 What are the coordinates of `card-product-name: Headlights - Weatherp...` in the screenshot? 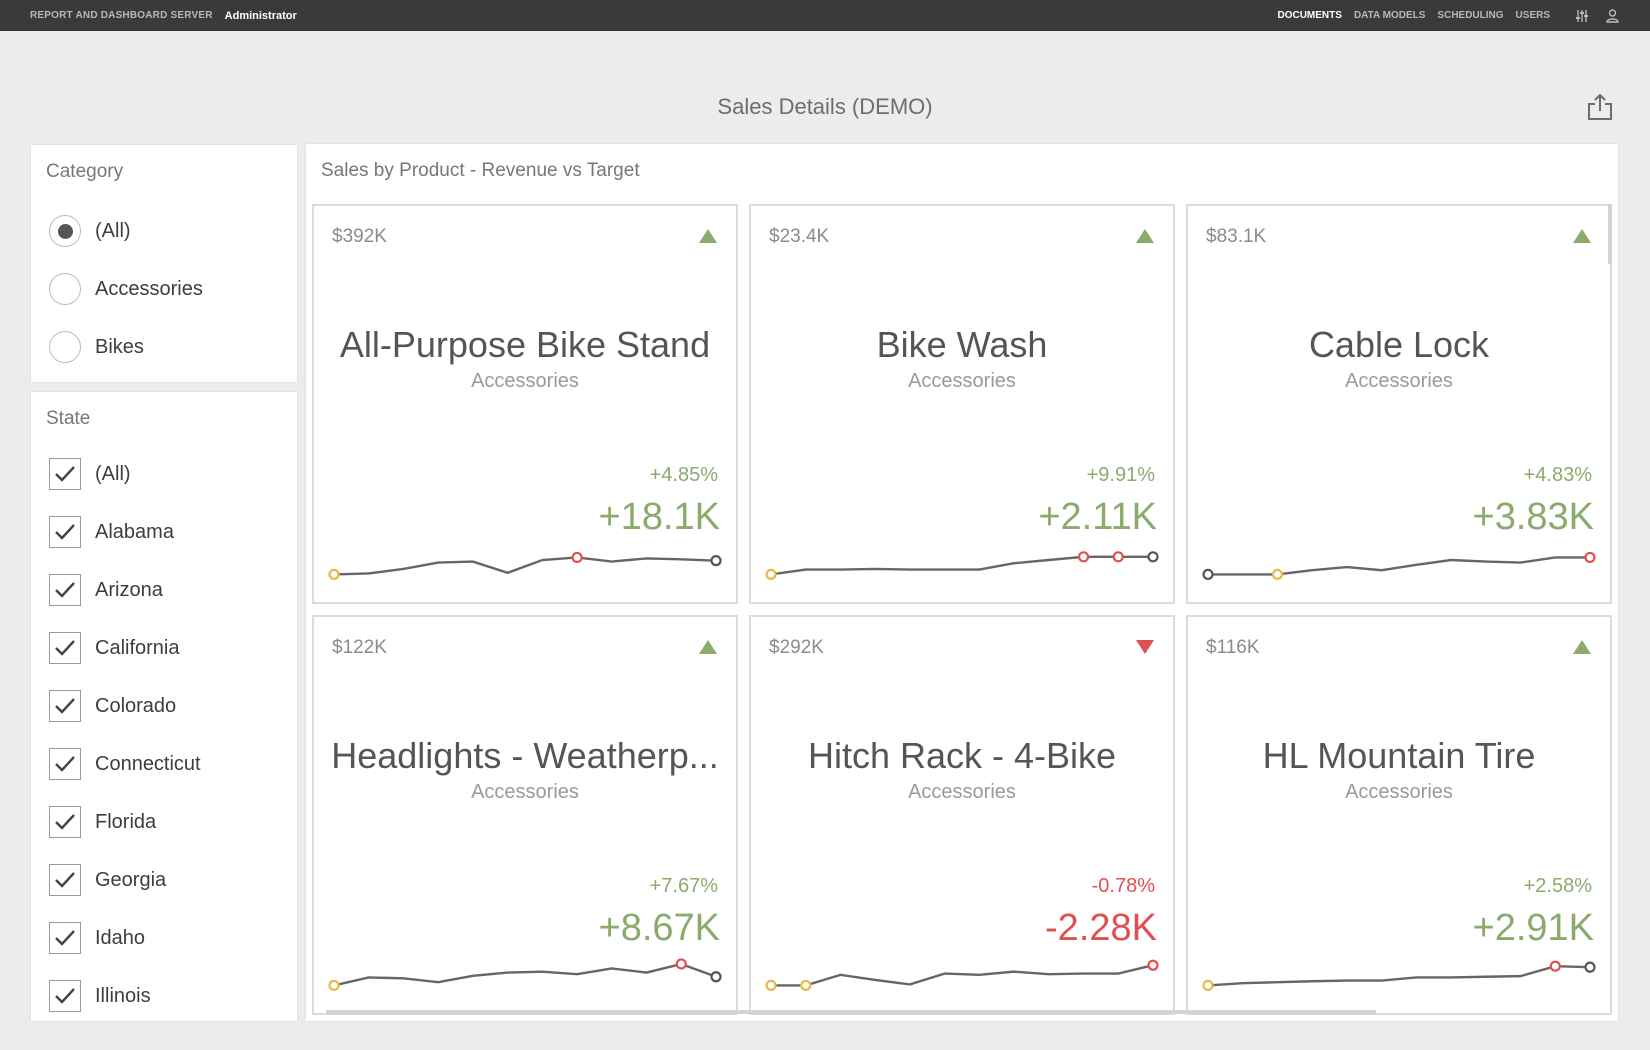 It's located at (525, 755).